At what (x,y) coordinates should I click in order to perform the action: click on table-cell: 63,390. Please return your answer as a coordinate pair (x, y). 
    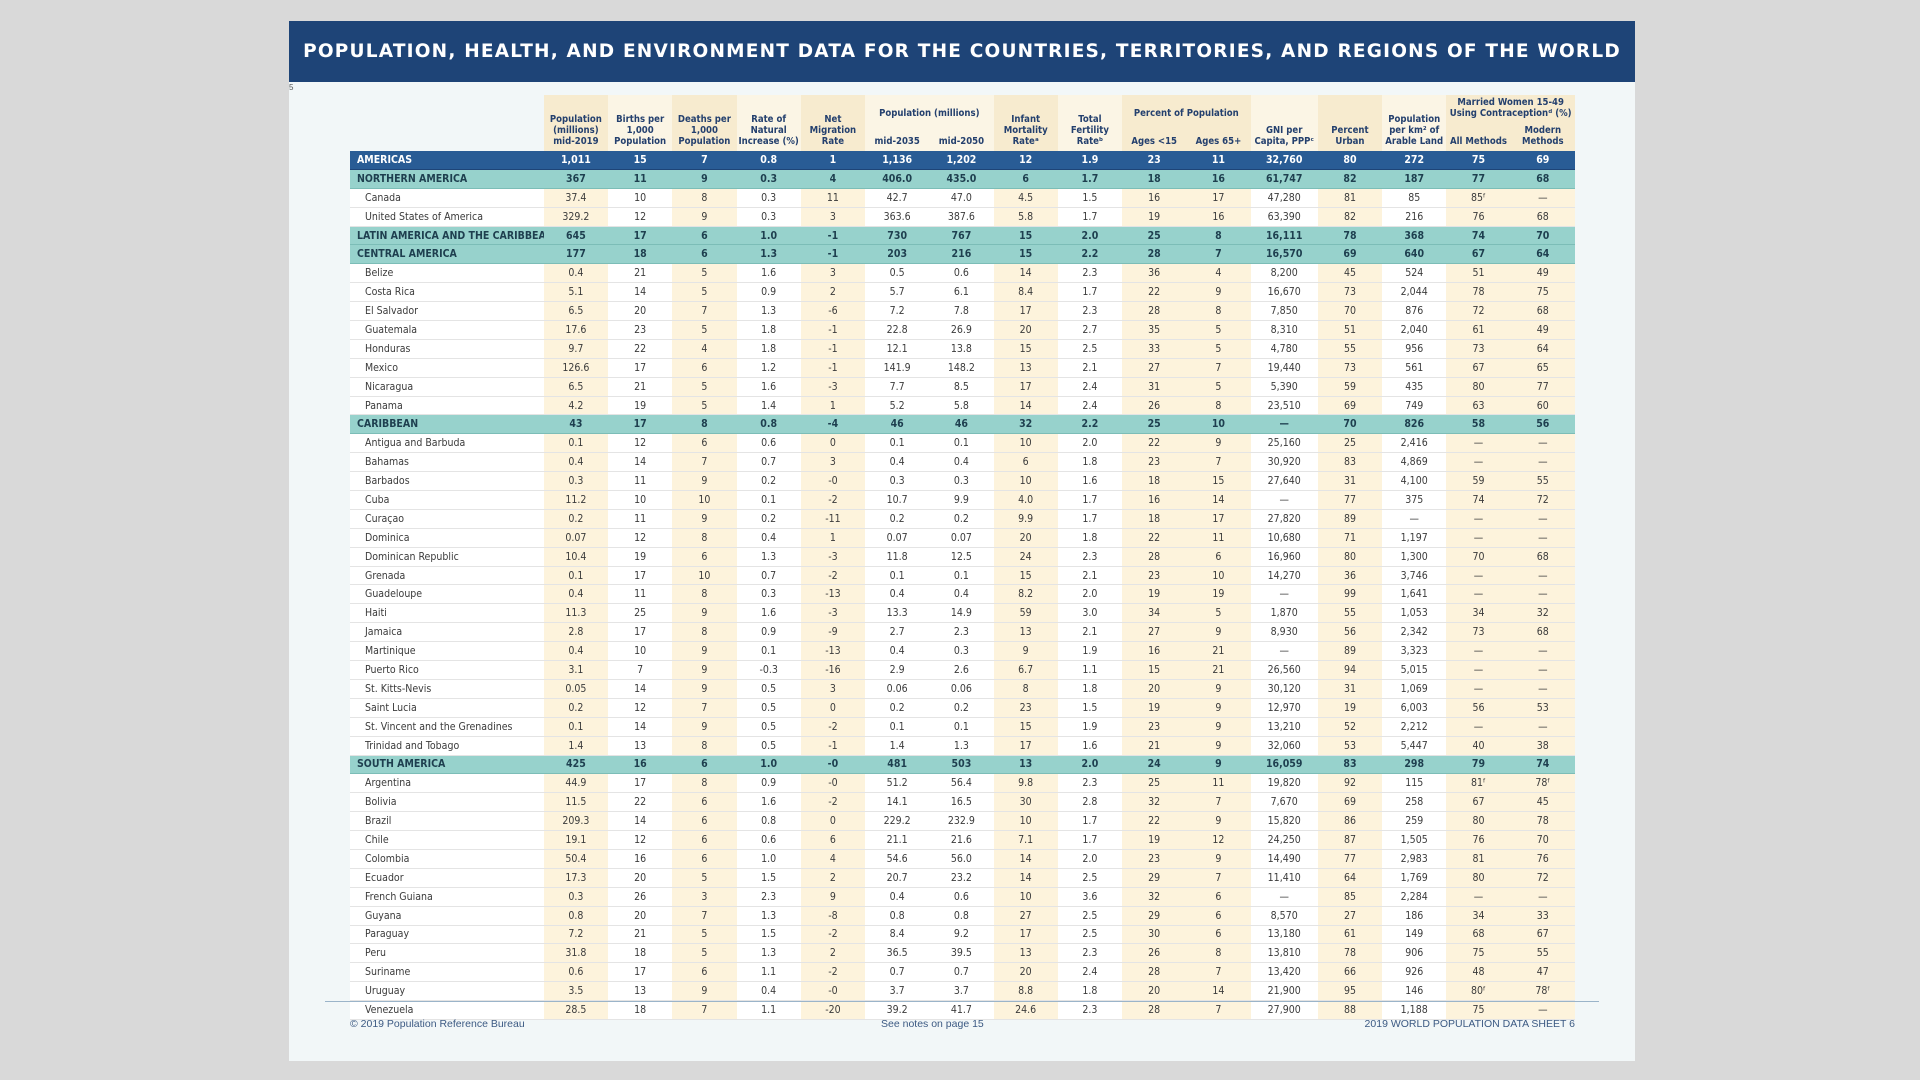
    Looking at the image, I should click on (1284, 217).